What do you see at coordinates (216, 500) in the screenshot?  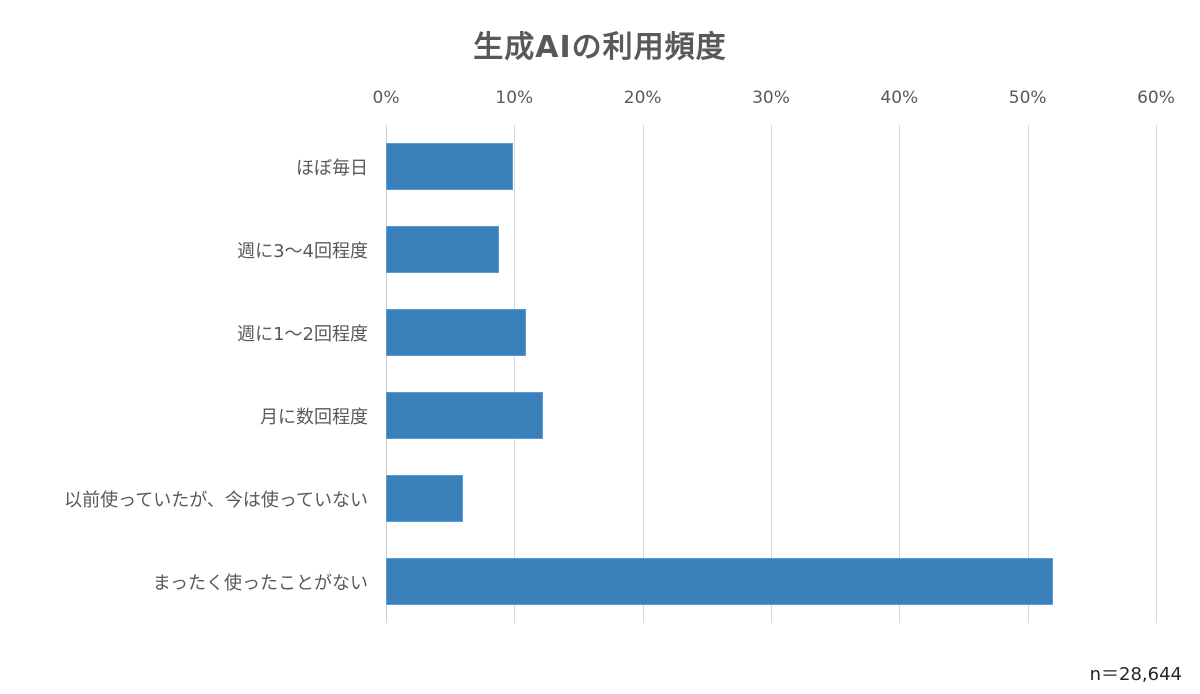 I see `category-label: 以前使っていたが、今は使っていない` at bounding box center [216, 500].